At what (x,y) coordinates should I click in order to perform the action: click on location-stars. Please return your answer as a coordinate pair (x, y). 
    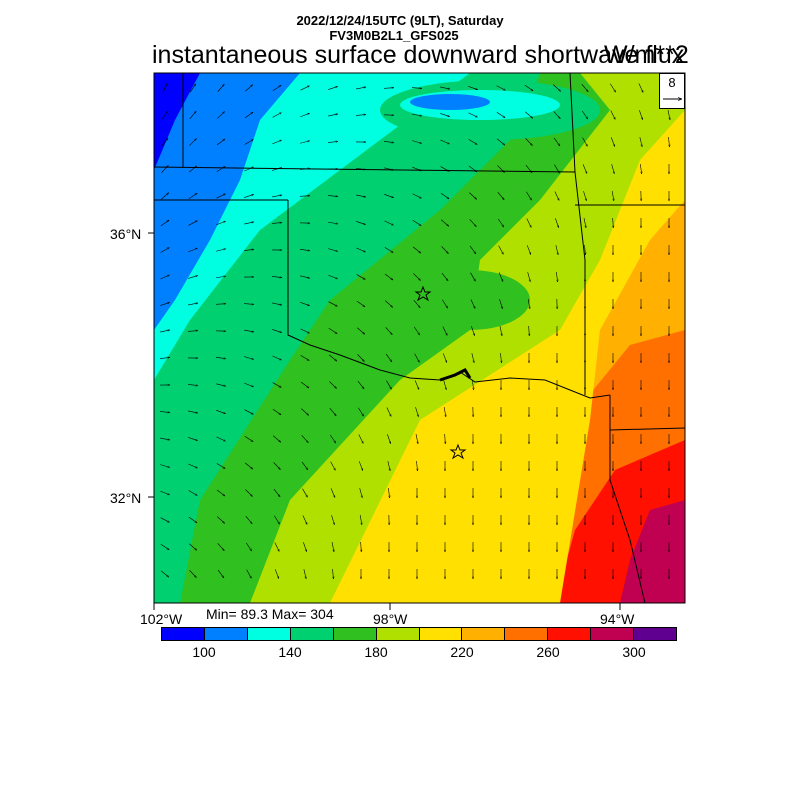
    Looking at the image, I should click on (440, 372).